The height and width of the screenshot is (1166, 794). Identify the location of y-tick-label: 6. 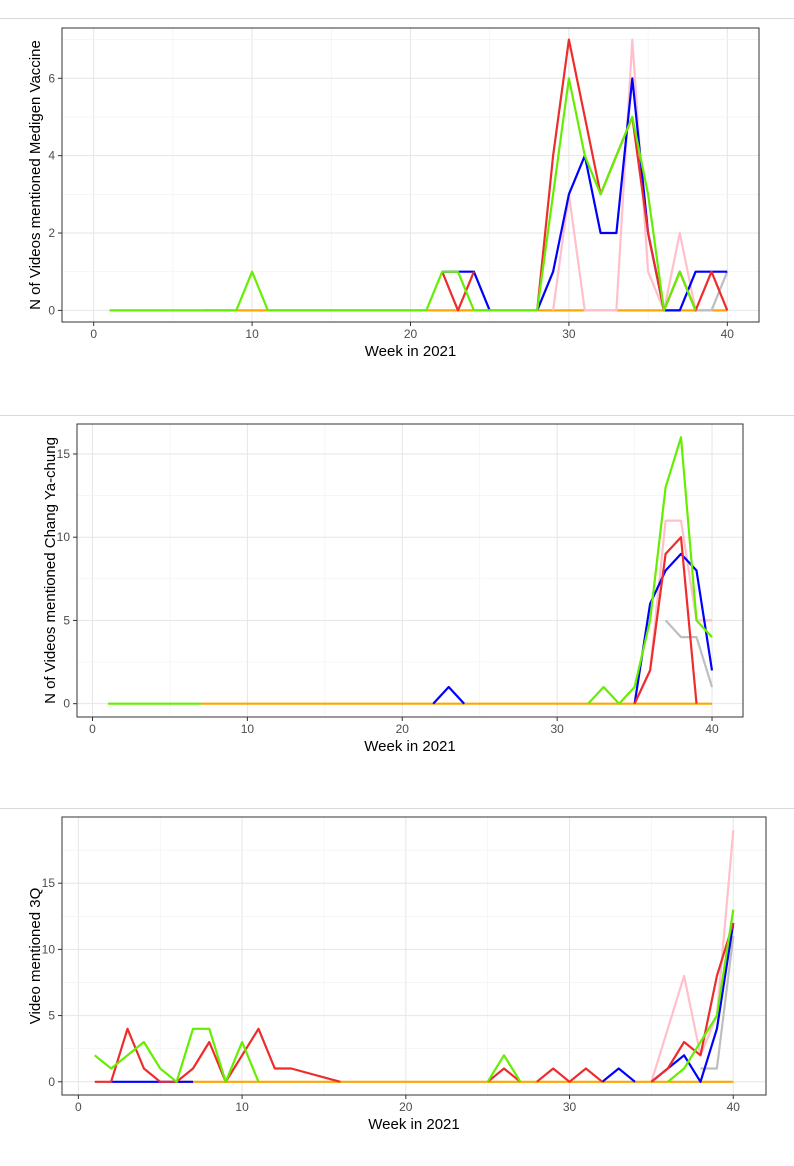
(51, 78).